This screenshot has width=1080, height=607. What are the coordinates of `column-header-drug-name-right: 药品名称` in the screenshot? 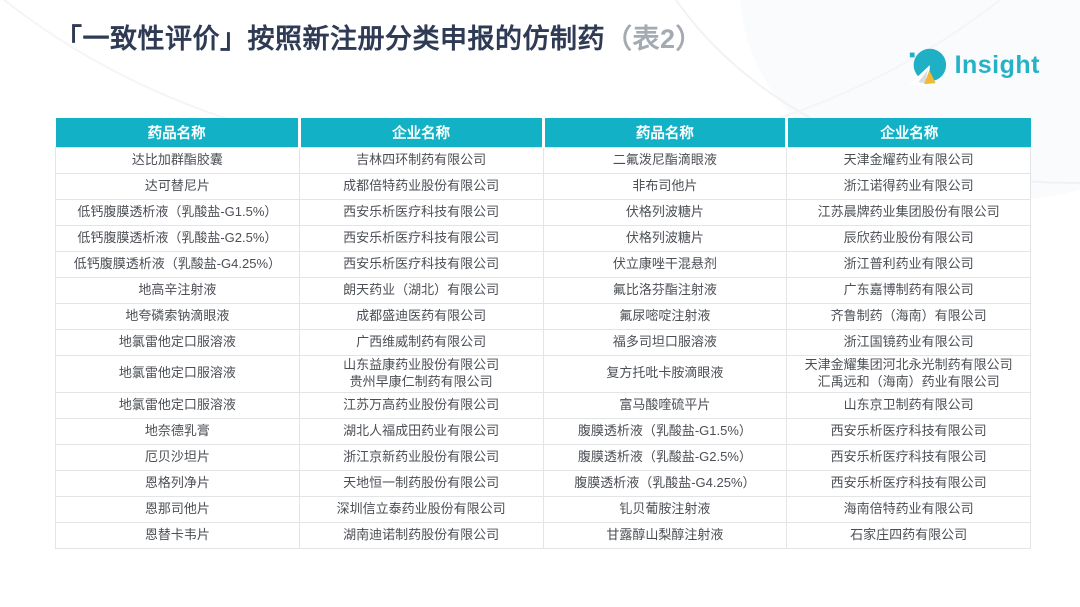 It's located at (666, 133).